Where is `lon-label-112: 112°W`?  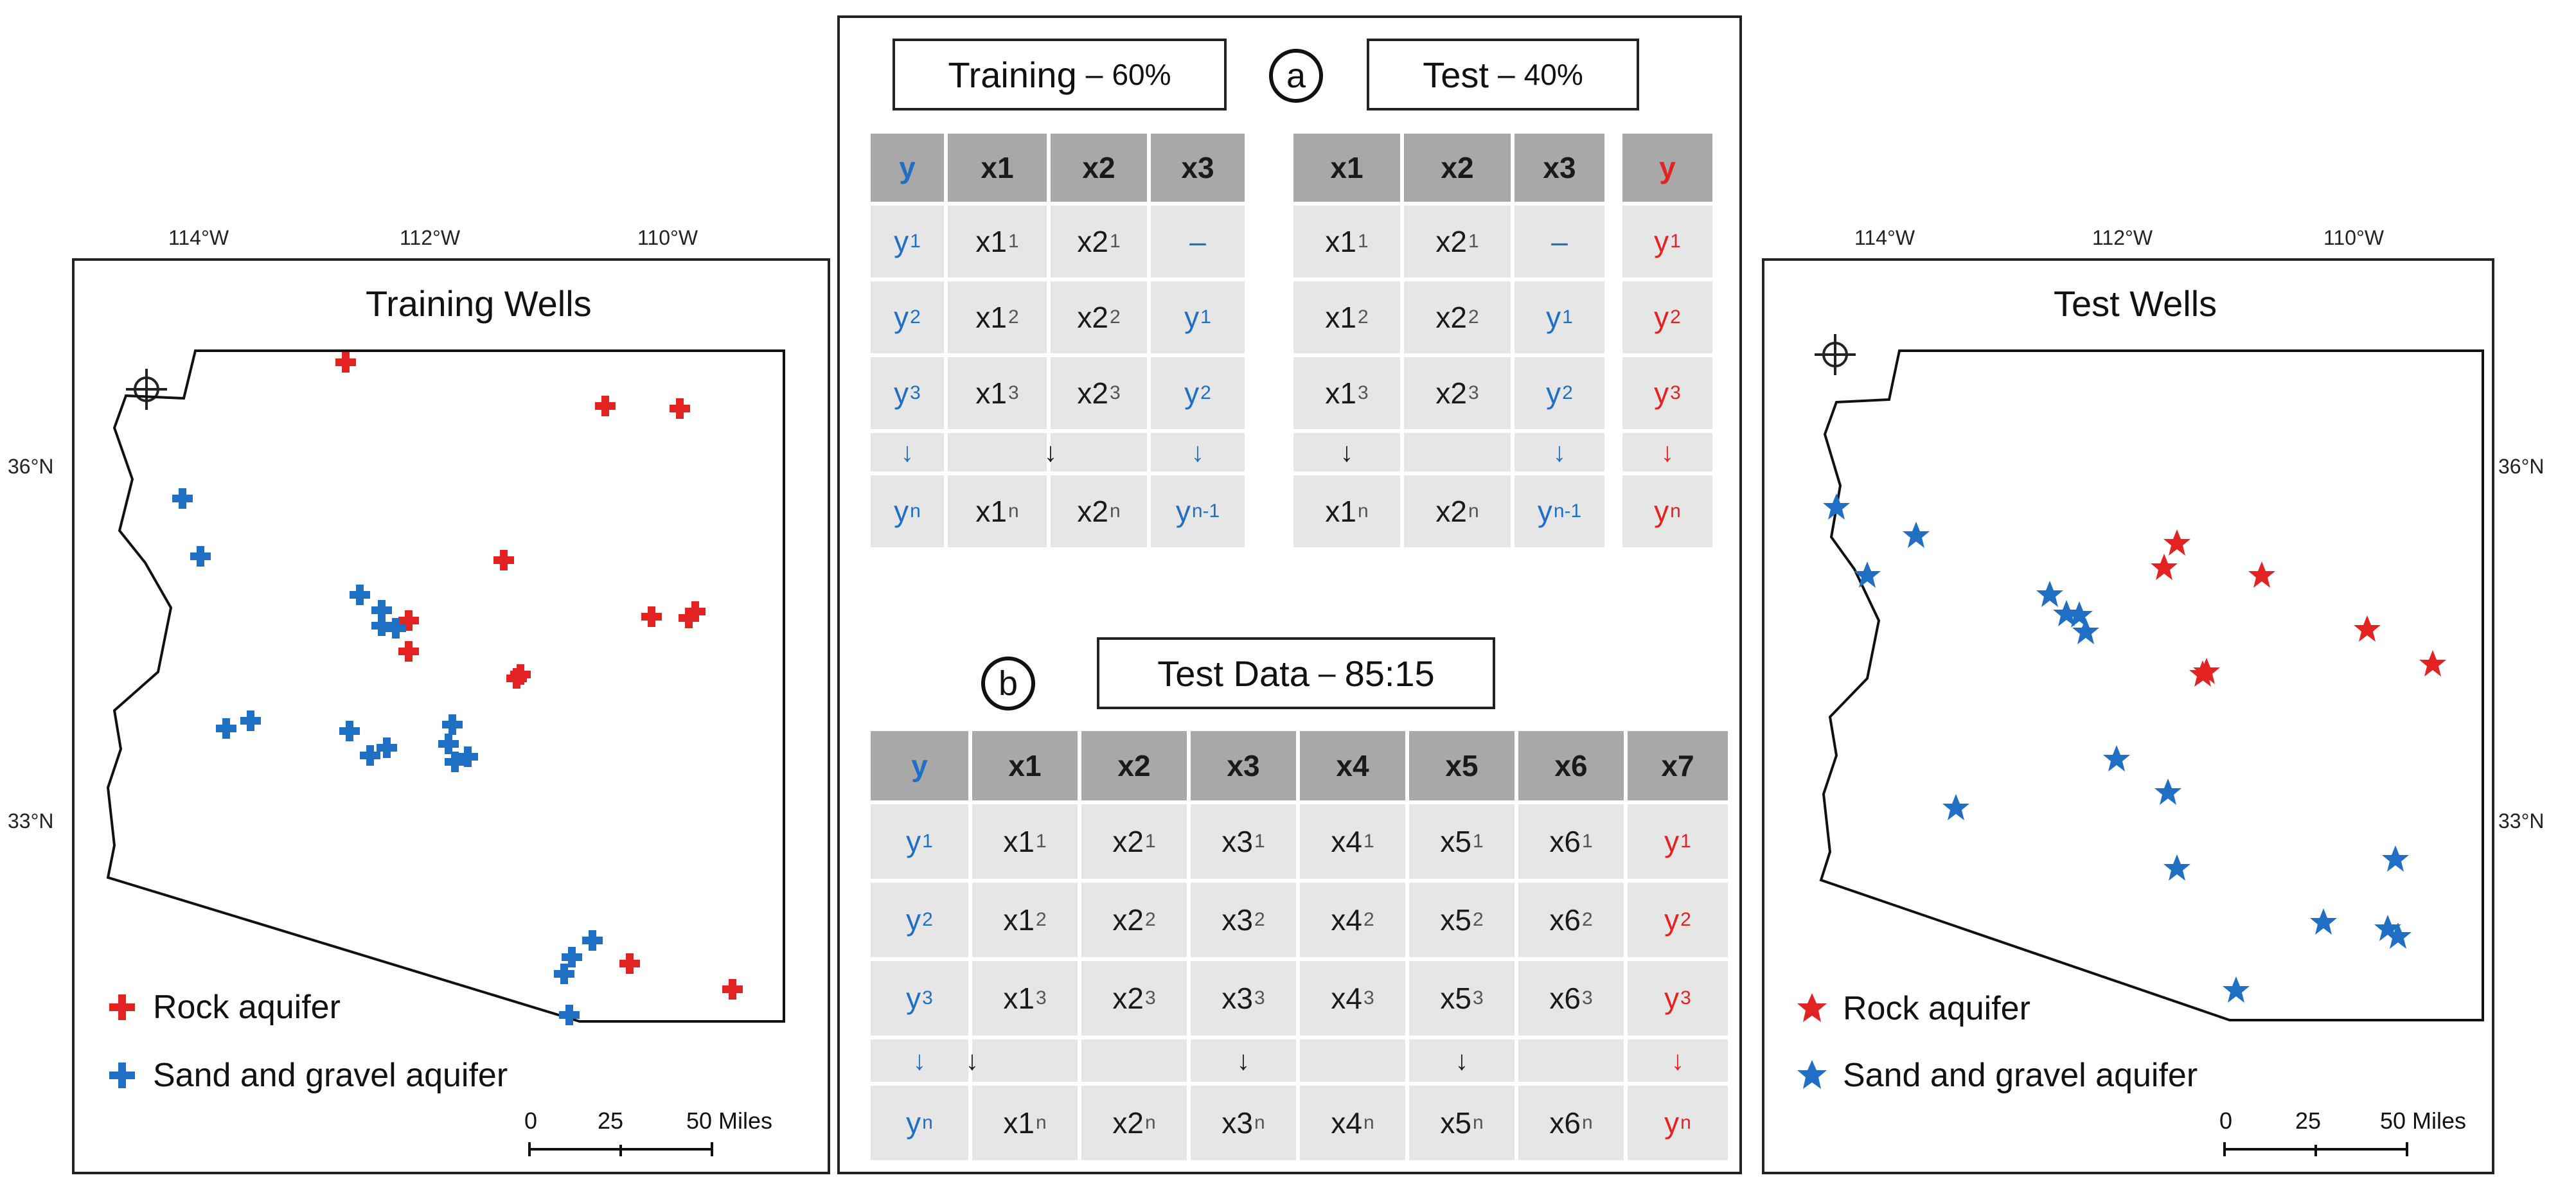 lon-label-112: 112°W is located at coordinates (431, 237).